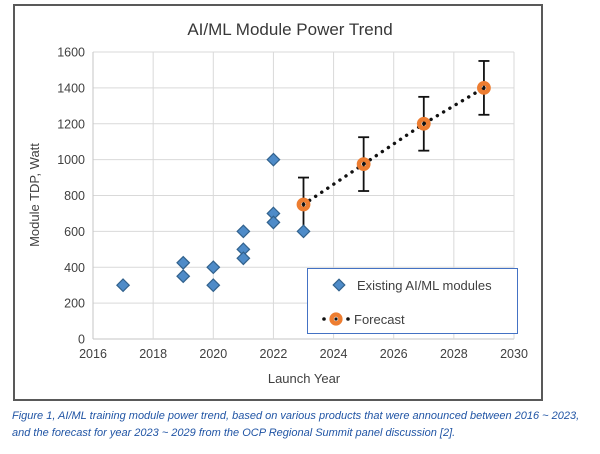  What do you see at coordinates (424, 285) in the screenshot?
I see `legend-label-existing: Existing AI/ML modules` at bounding box center [424, 285].